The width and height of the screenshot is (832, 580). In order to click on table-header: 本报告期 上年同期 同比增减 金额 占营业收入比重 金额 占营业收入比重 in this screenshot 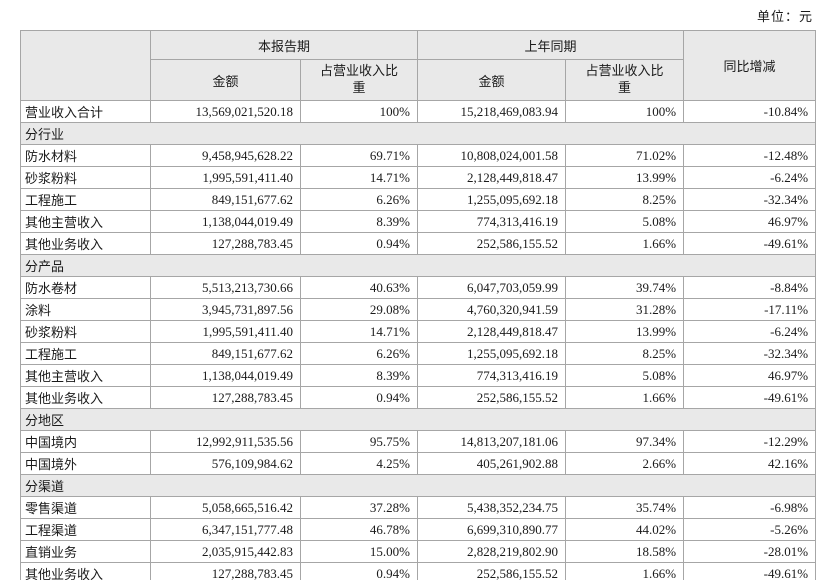, I will do `click(418, 65)`.